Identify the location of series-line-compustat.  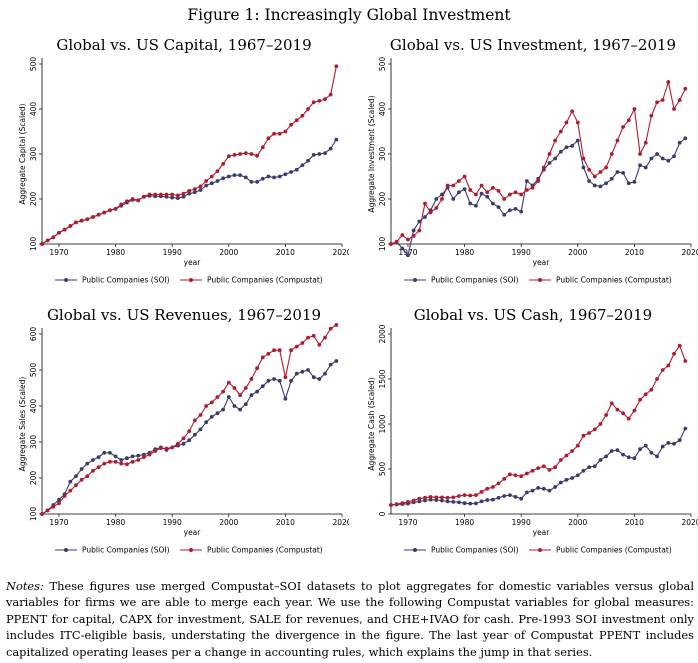
(538, 425).